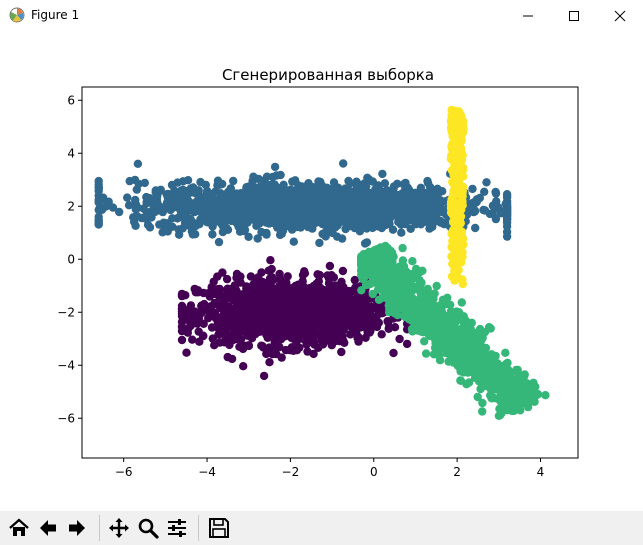 The image size is (643, 545). I want to click on x-tick-label: 2, so click(457, 472).